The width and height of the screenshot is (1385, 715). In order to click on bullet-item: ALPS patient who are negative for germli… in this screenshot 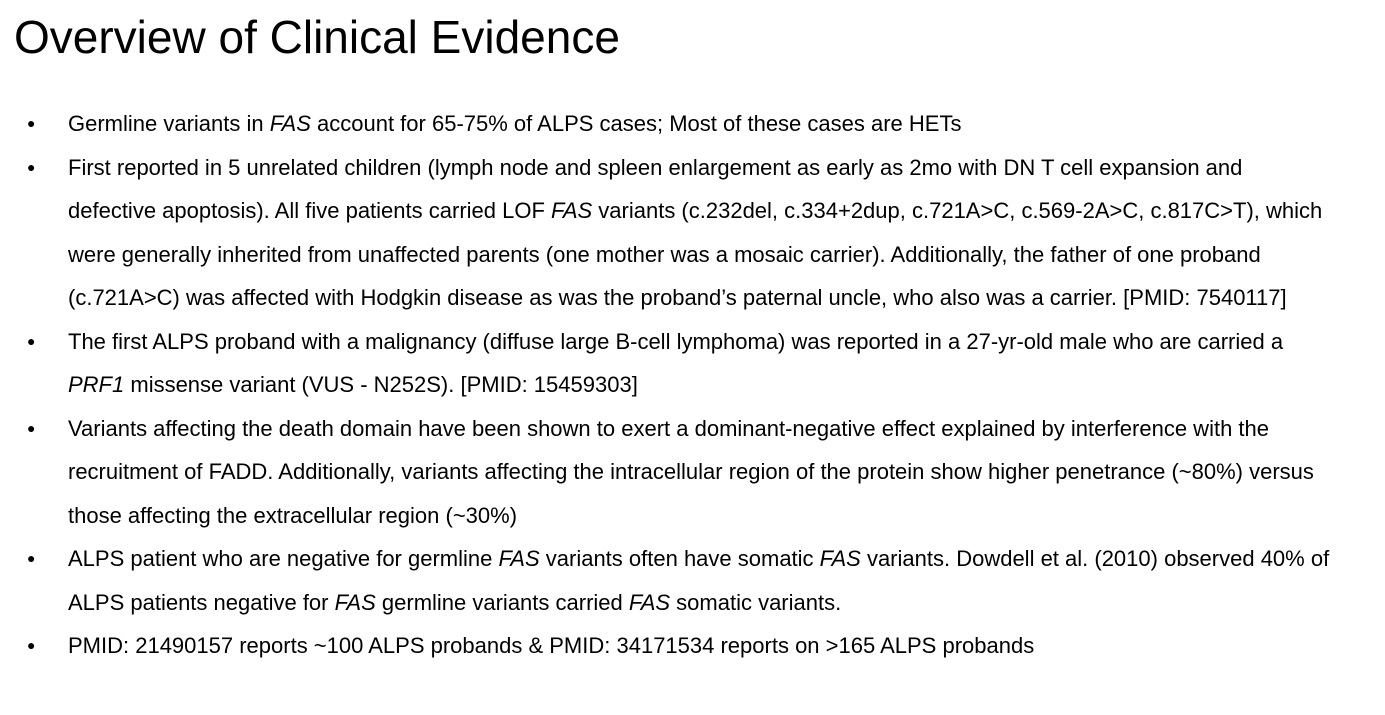, I will do `click(701, 580)`.